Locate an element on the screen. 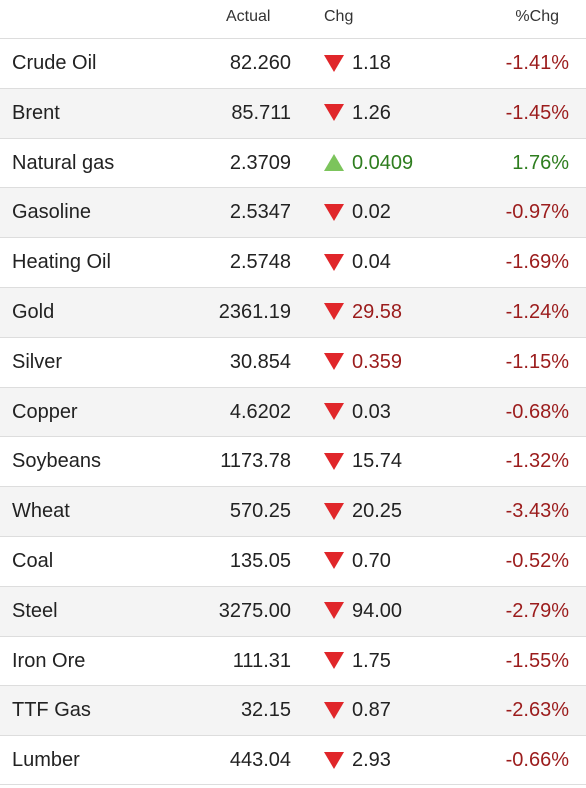 This screenshot has width=586, height=788. percent-change-value: -1.41% is located at coordinates (537, 63).